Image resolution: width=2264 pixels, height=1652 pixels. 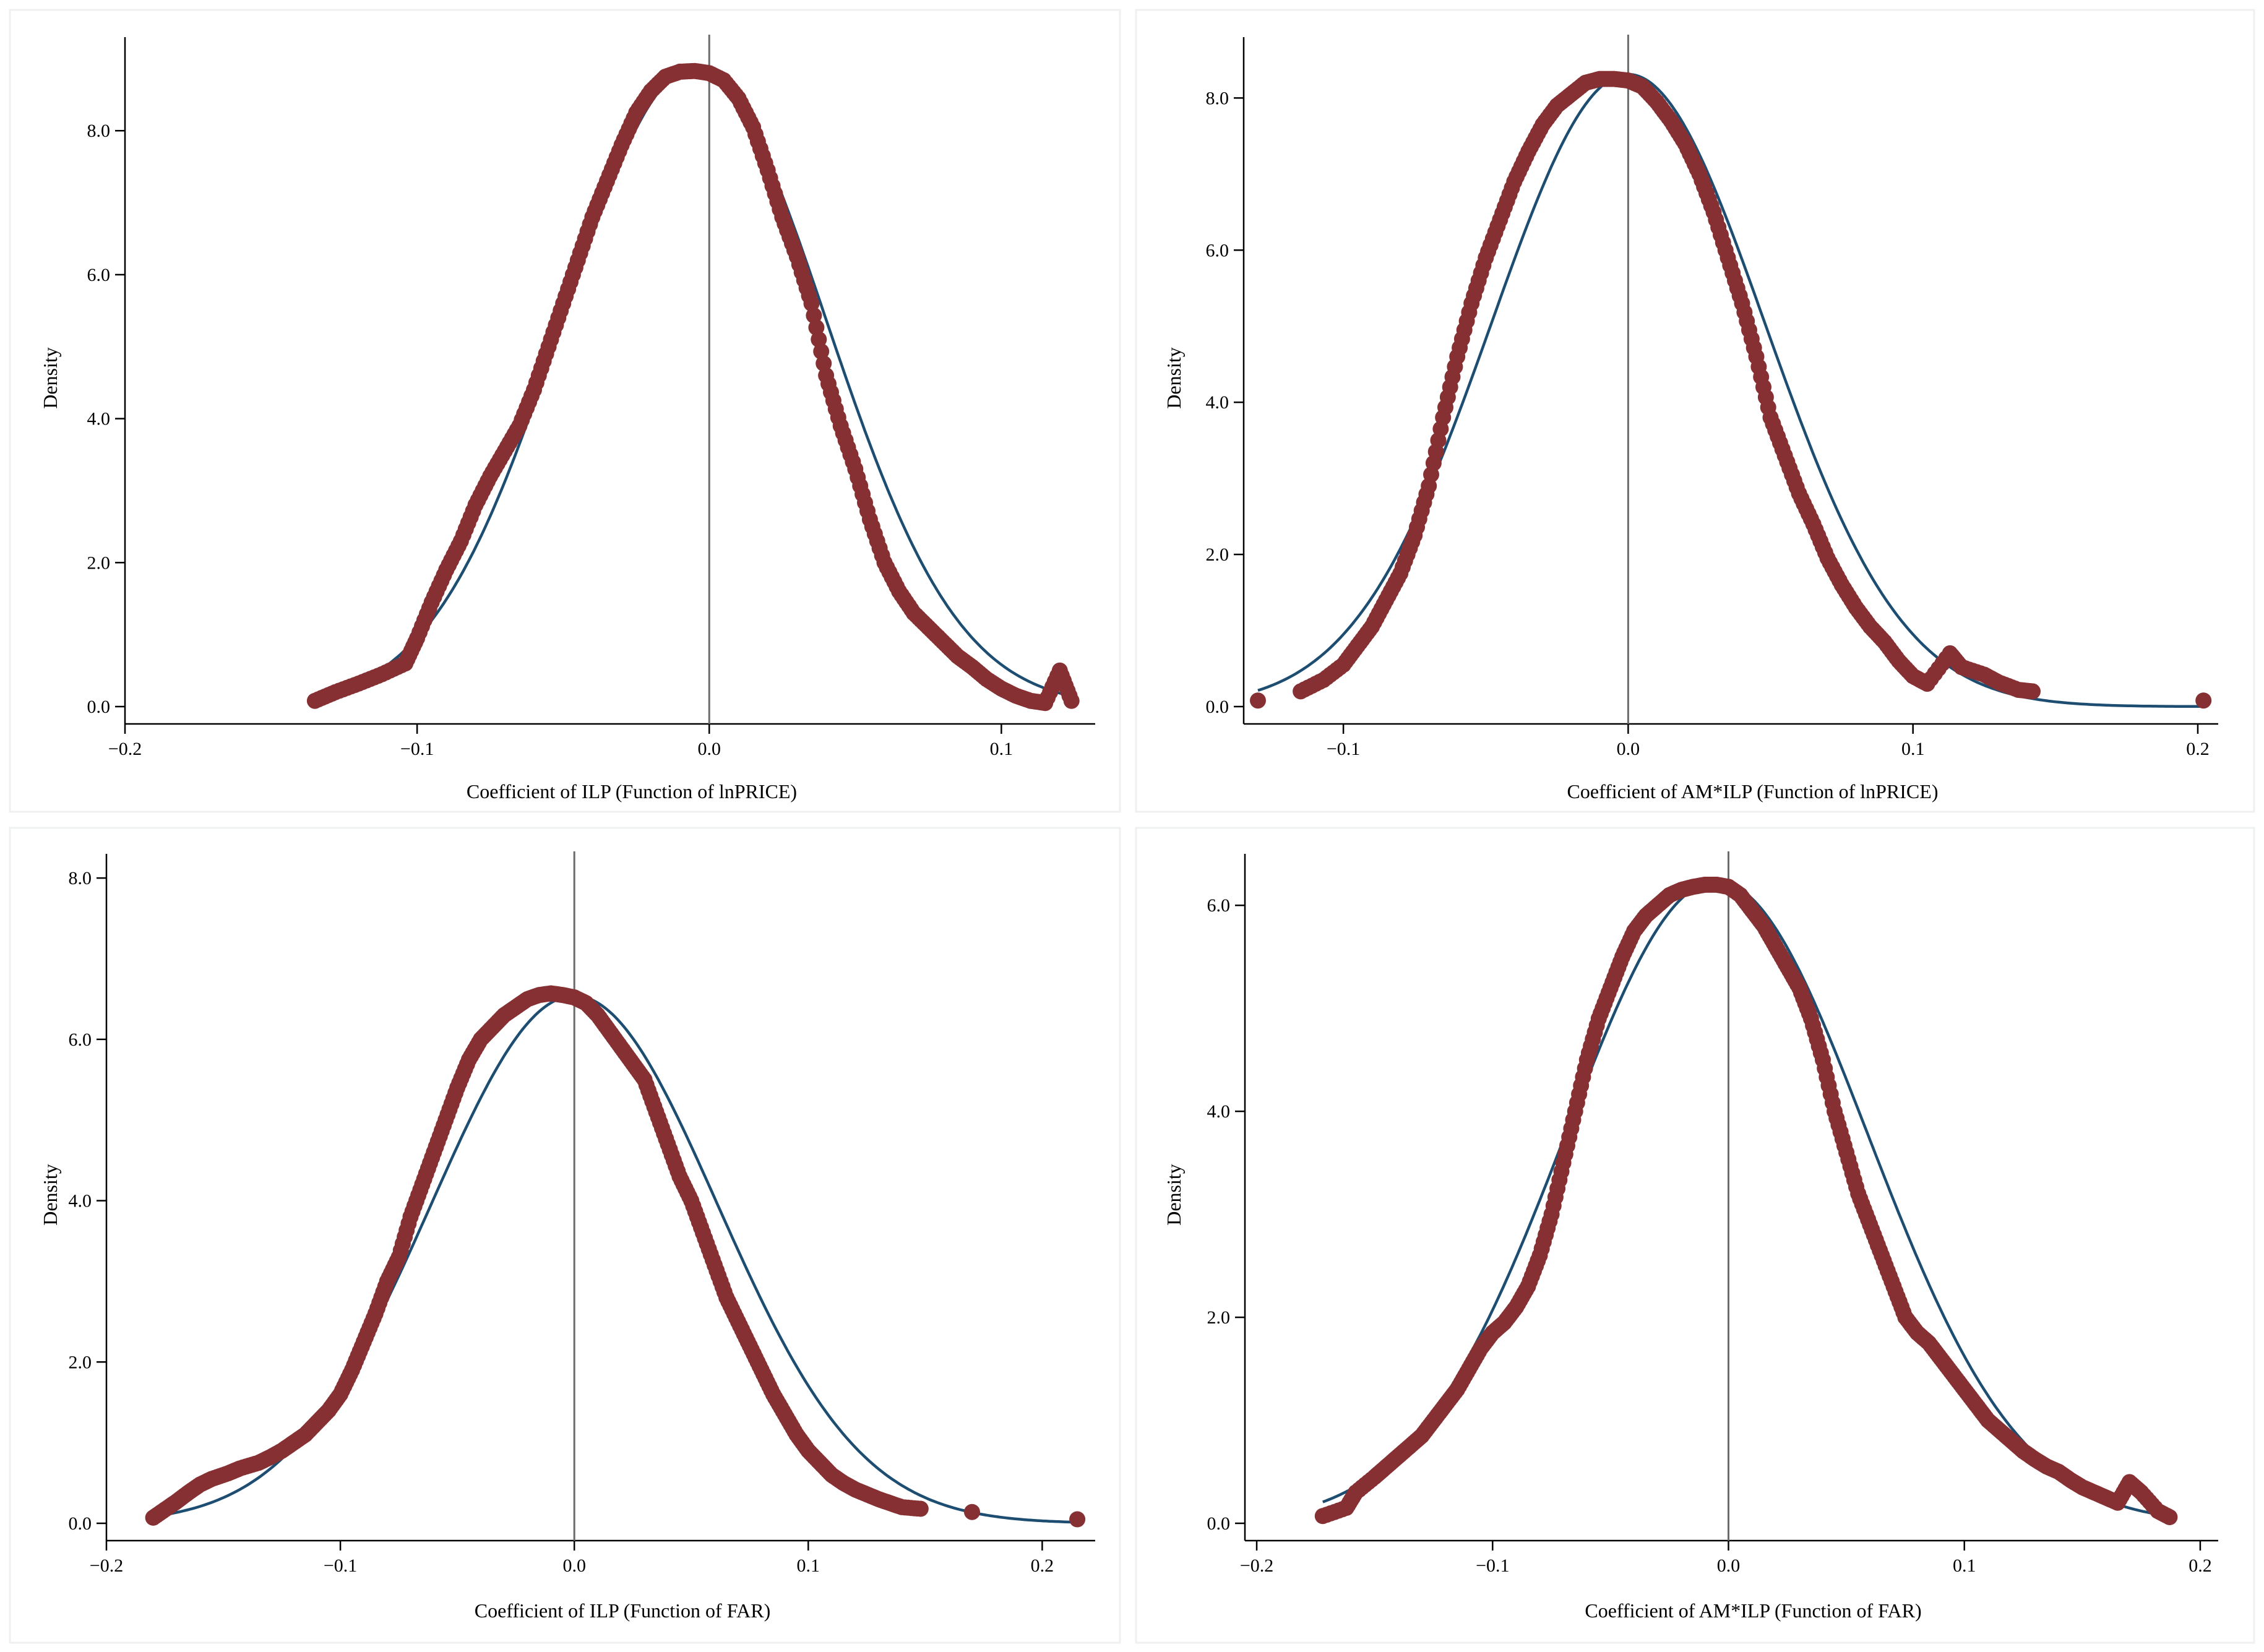 What do you see at coordinates (1753, 1611) in the screenshot?
I see `x-axis-title: Coefficient of AM*ILP (Function of FAR)` at bounding box center [1753, 1611].